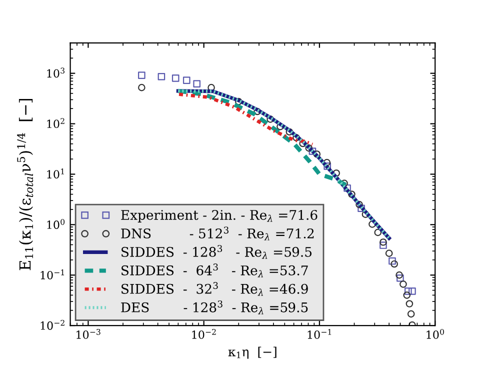 Image resolution: width=495 pixels, height=367 pixels. What do you see at coordinates (219, 216) in the screenshot?
I see `legend-label: Experiment - 2in. - Re$_{λ}$ =71.6` at bounding box center [219, 216].